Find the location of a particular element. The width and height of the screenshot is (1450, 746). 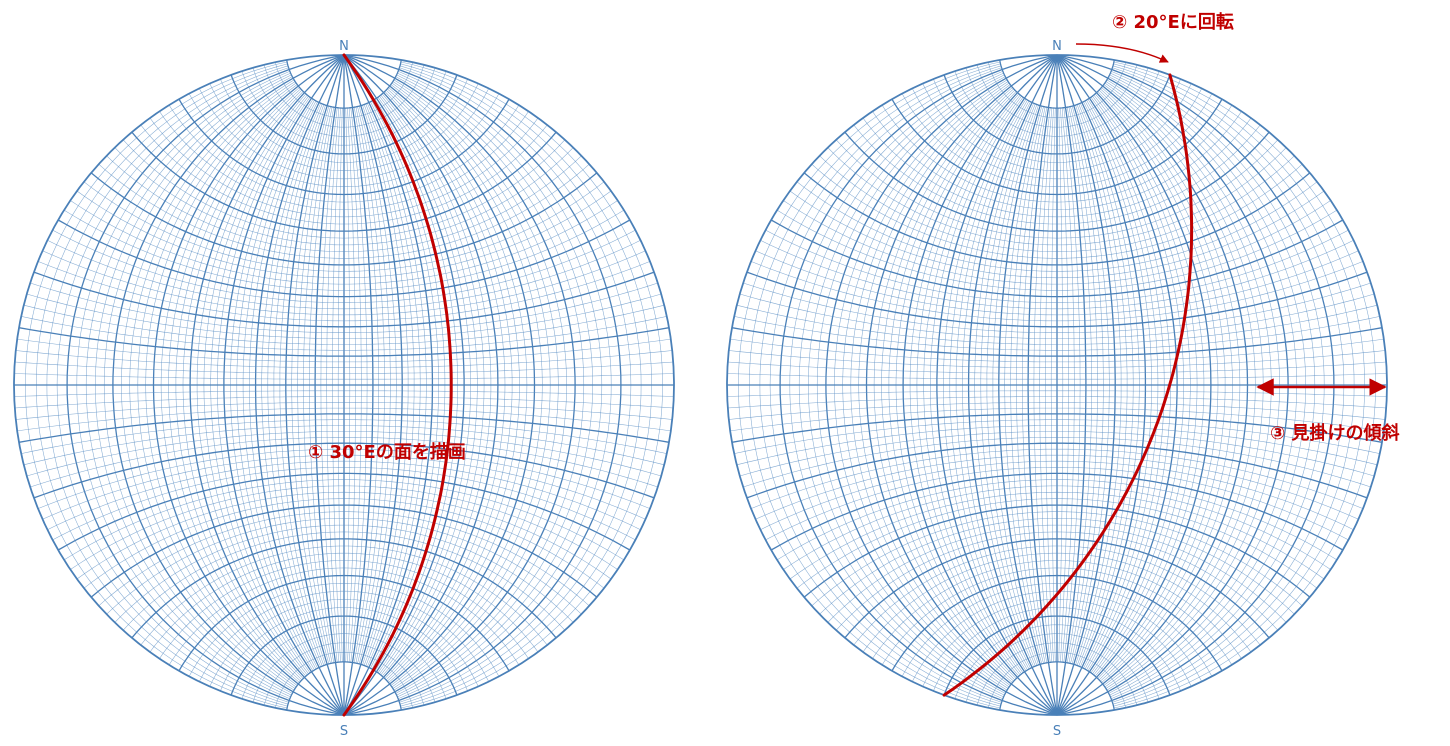

right-annotation-apparent-dip: ③ 見掛けの傾斜 is located at coordinates (1335, 433).